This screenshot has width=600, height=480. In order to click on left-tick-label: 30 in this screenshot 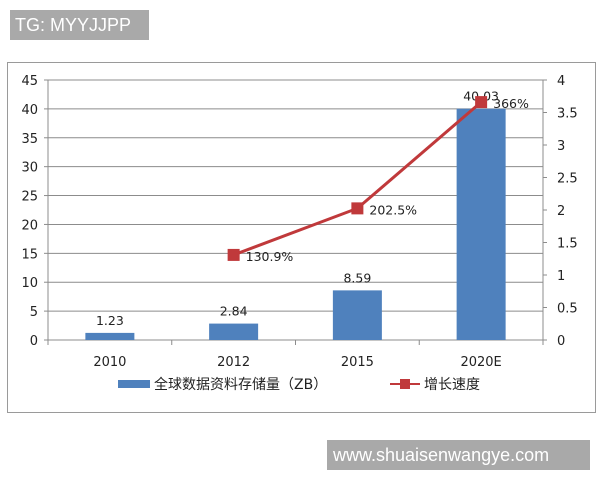, I will do `click(29, 168)`.